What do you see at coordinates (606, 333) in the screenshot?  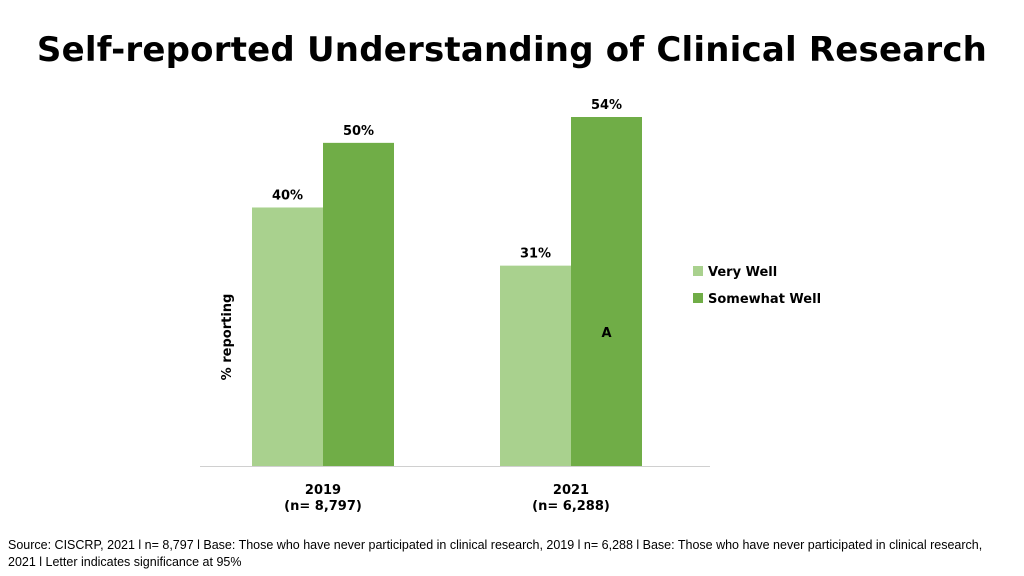 I see `significance-letter: A` at bounding box center [606, 333].